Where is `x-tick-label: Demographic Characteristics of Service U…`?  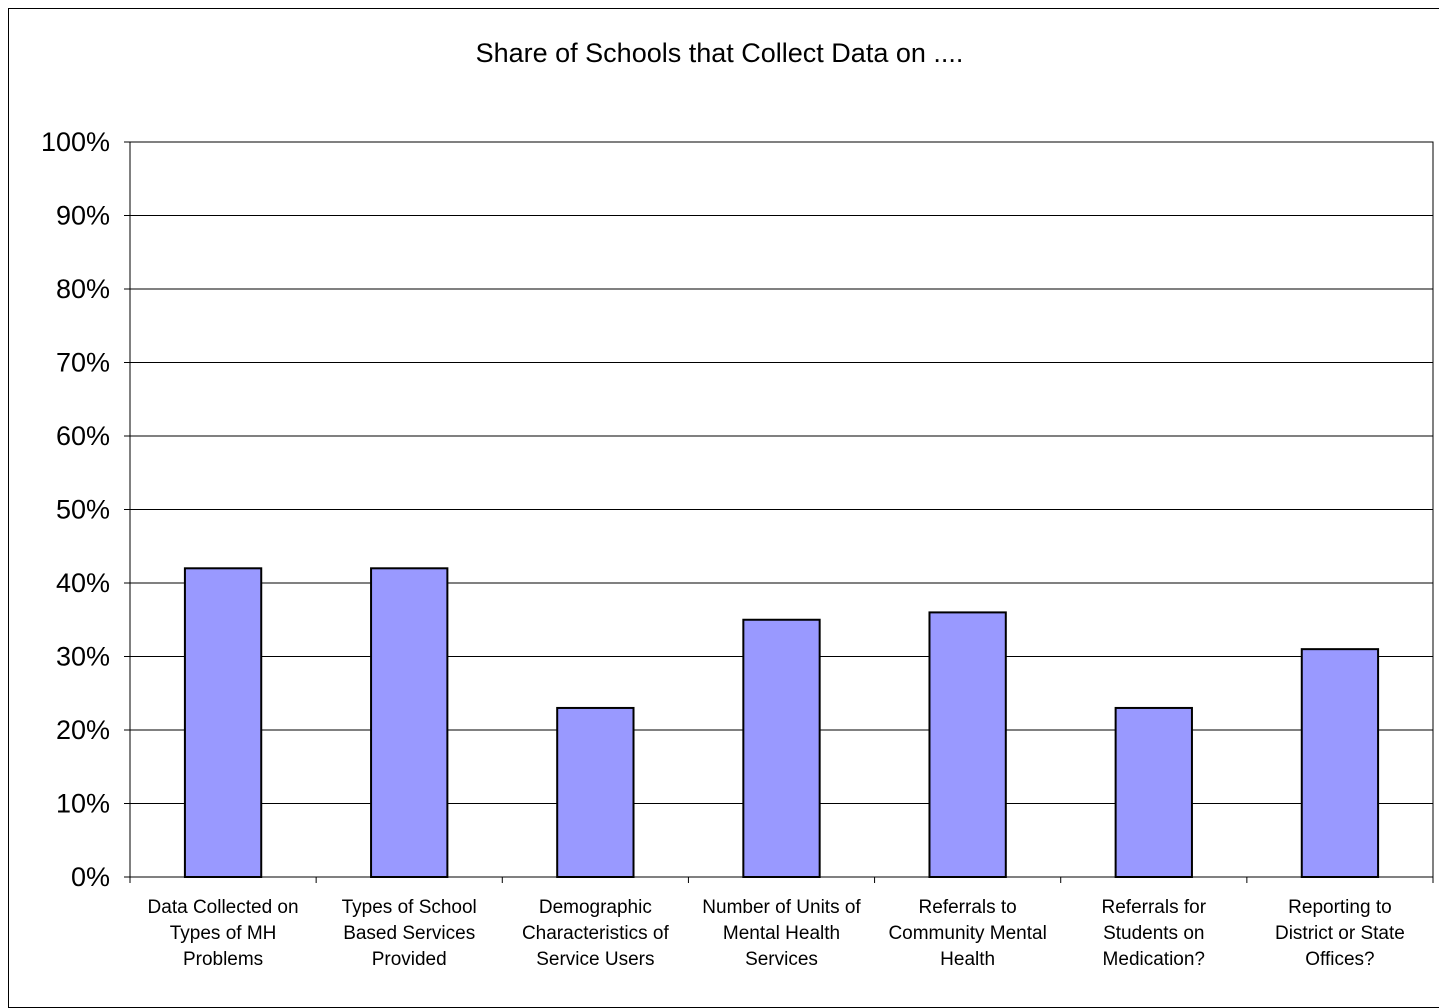 x-tick-label: Demographic Characteristics of Service U… is located at coordinates (595, 933).